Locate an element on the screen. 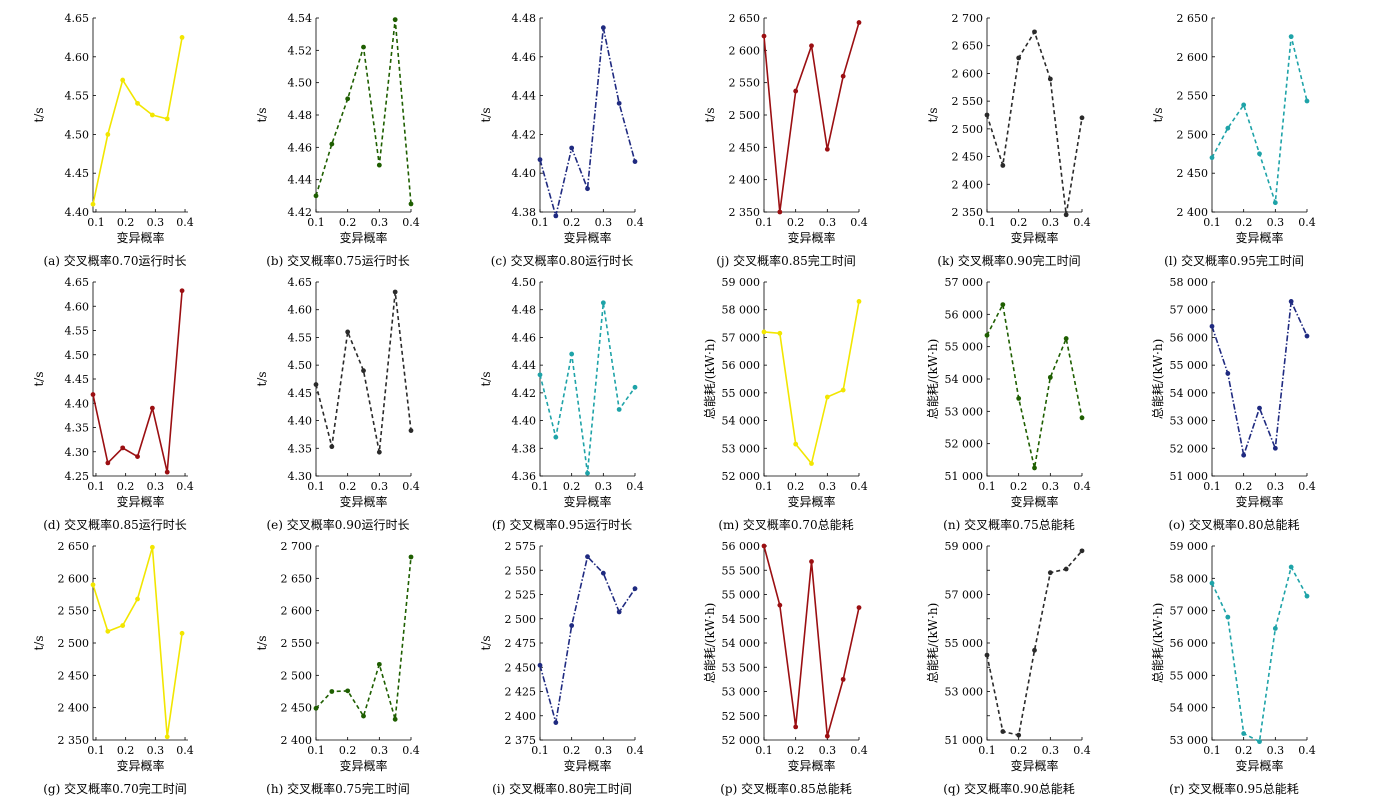 The image size is (1394, 812). y-tick-label: 4.44 is located at coordinates (524, 365).